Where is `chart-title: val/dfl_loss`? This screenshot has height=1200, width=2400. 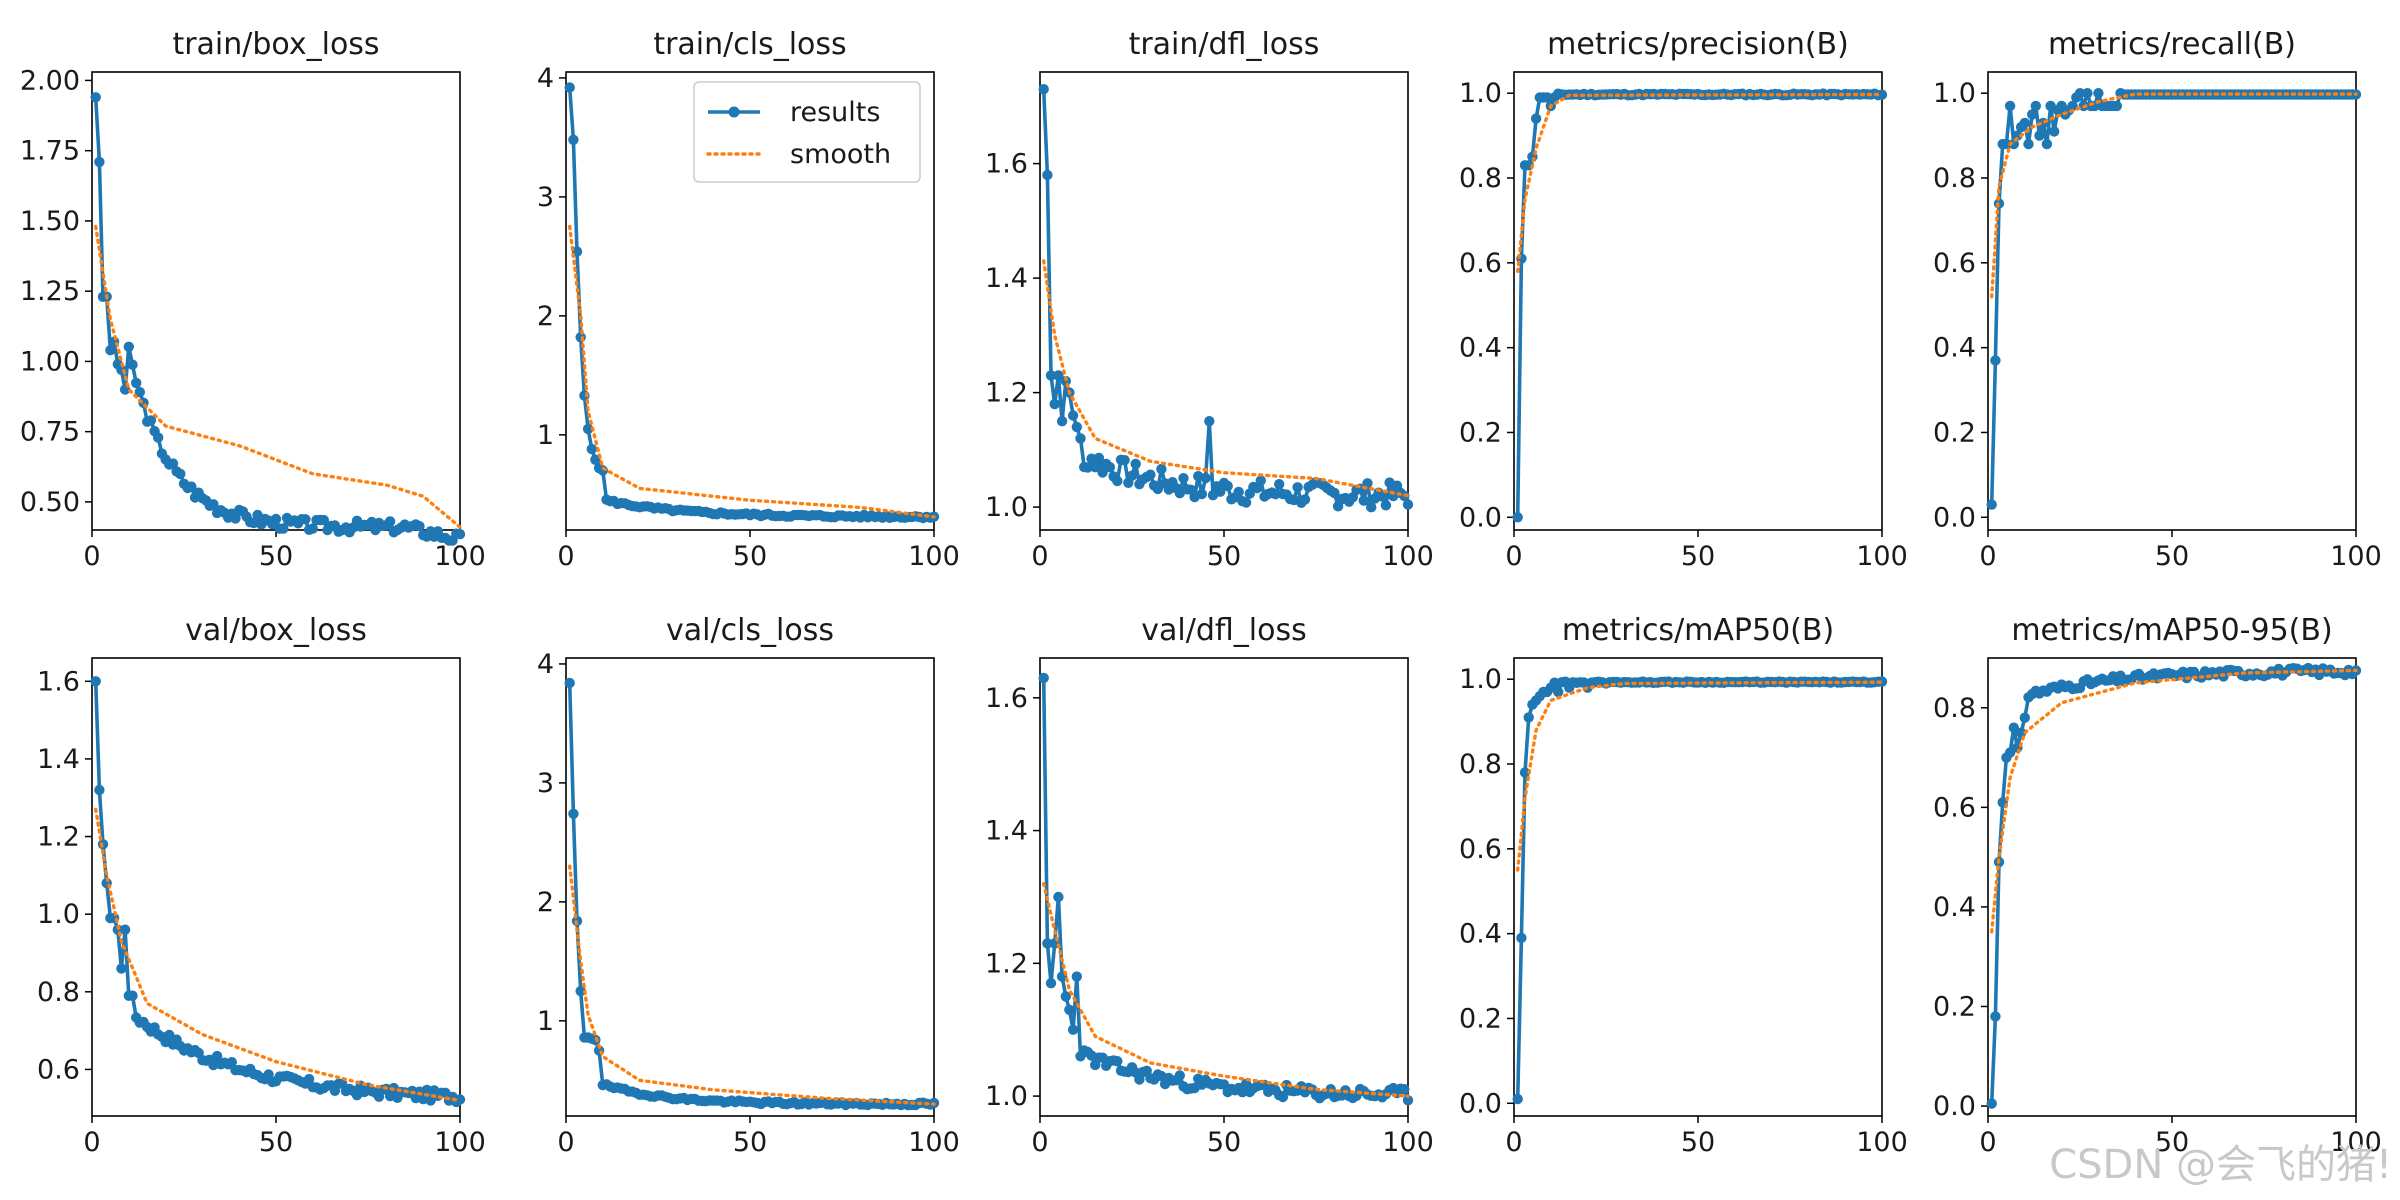 chart-title: val/dfl_loss is located at coordinates (1223, 630).